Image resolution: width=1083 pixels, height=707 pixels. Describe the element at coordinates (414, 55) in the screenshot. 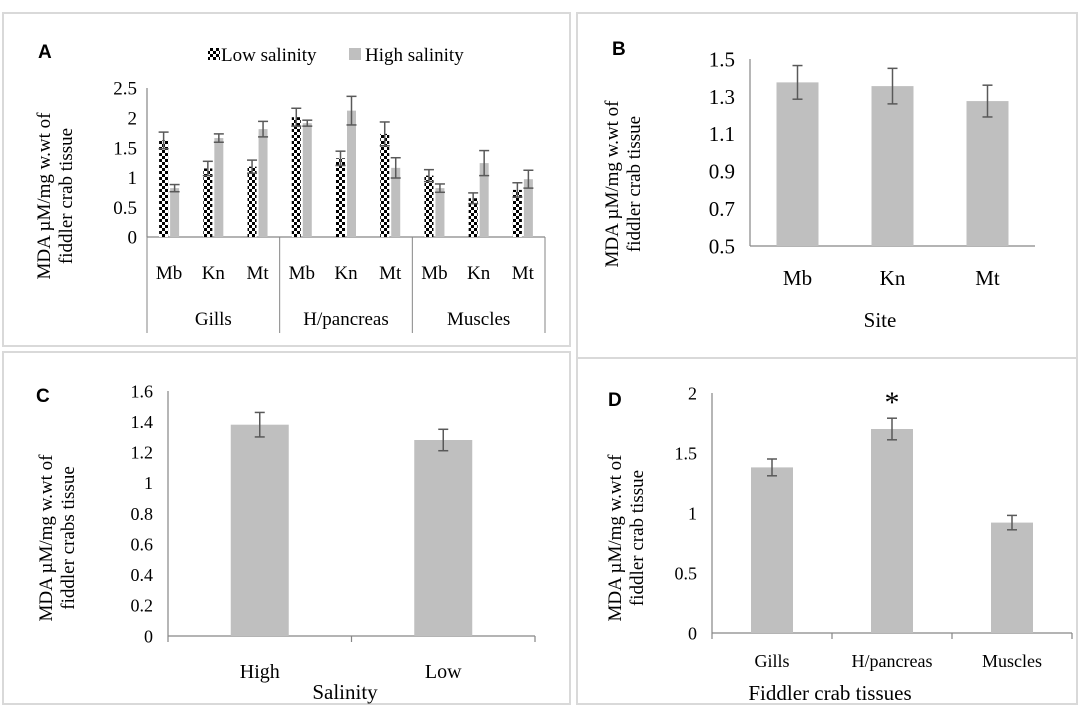

I see `legend-high-label: High salinity` at that location.